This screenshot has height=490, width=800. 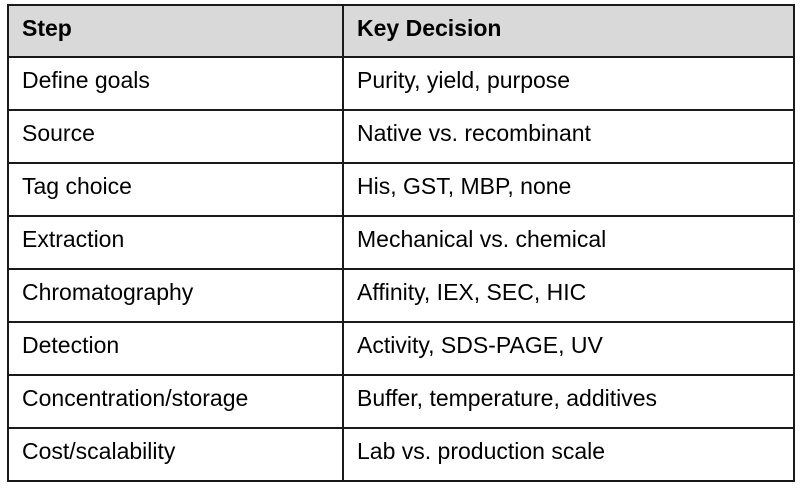 I want to click on cell-step: Extraction, so click(x=175, y=242).